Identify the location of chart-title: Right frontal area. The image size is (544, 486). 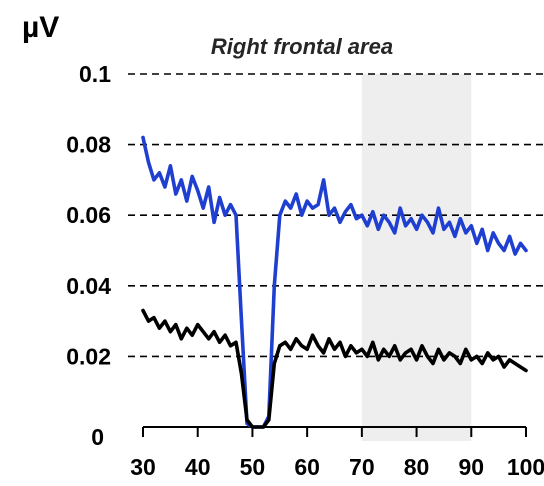
(302, 46).